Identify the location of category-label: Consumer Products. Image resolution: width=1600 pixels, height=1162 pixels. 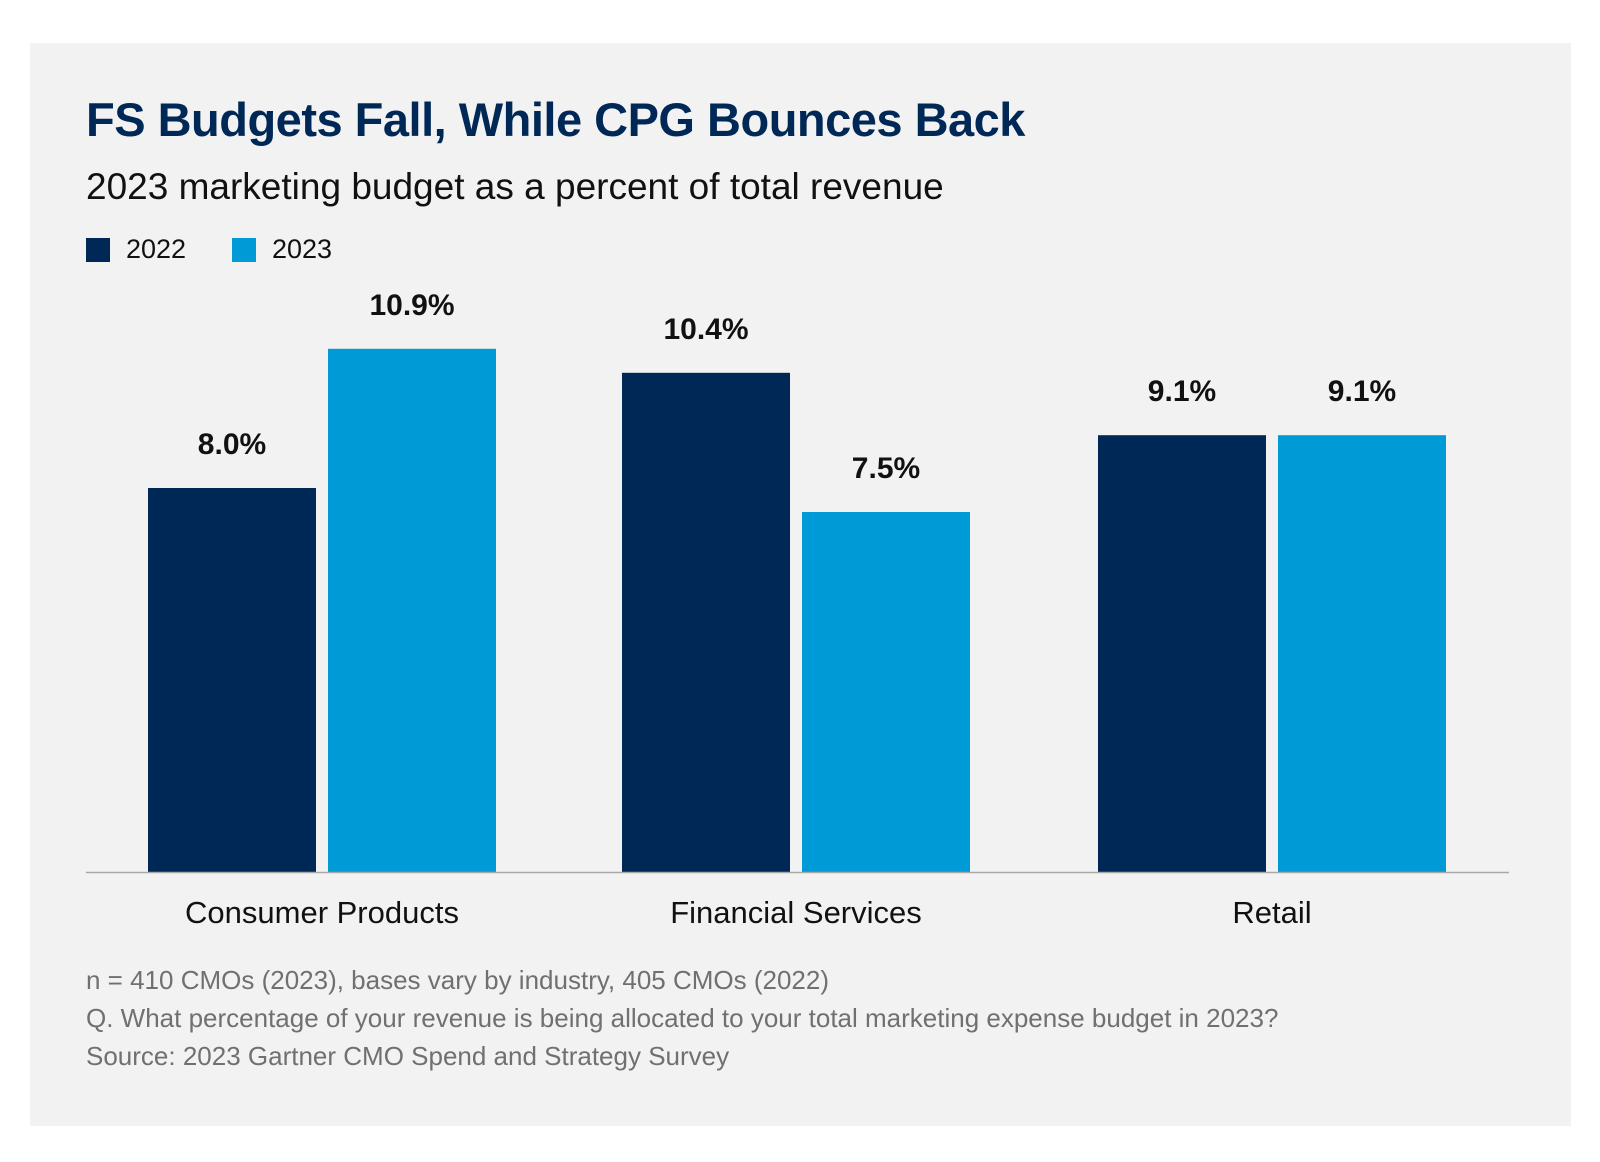
(322, 912).